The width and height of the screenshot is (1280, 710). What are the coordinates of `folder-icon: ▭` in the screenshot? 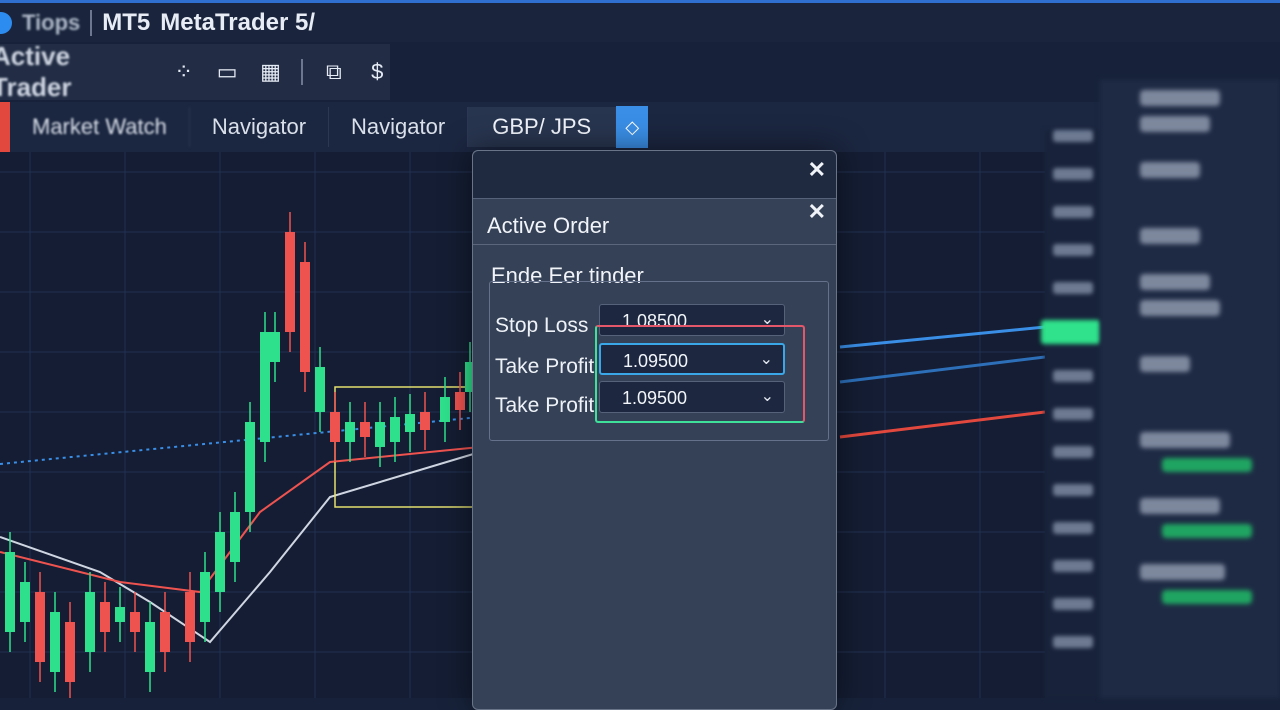 It's located at (227, 71).